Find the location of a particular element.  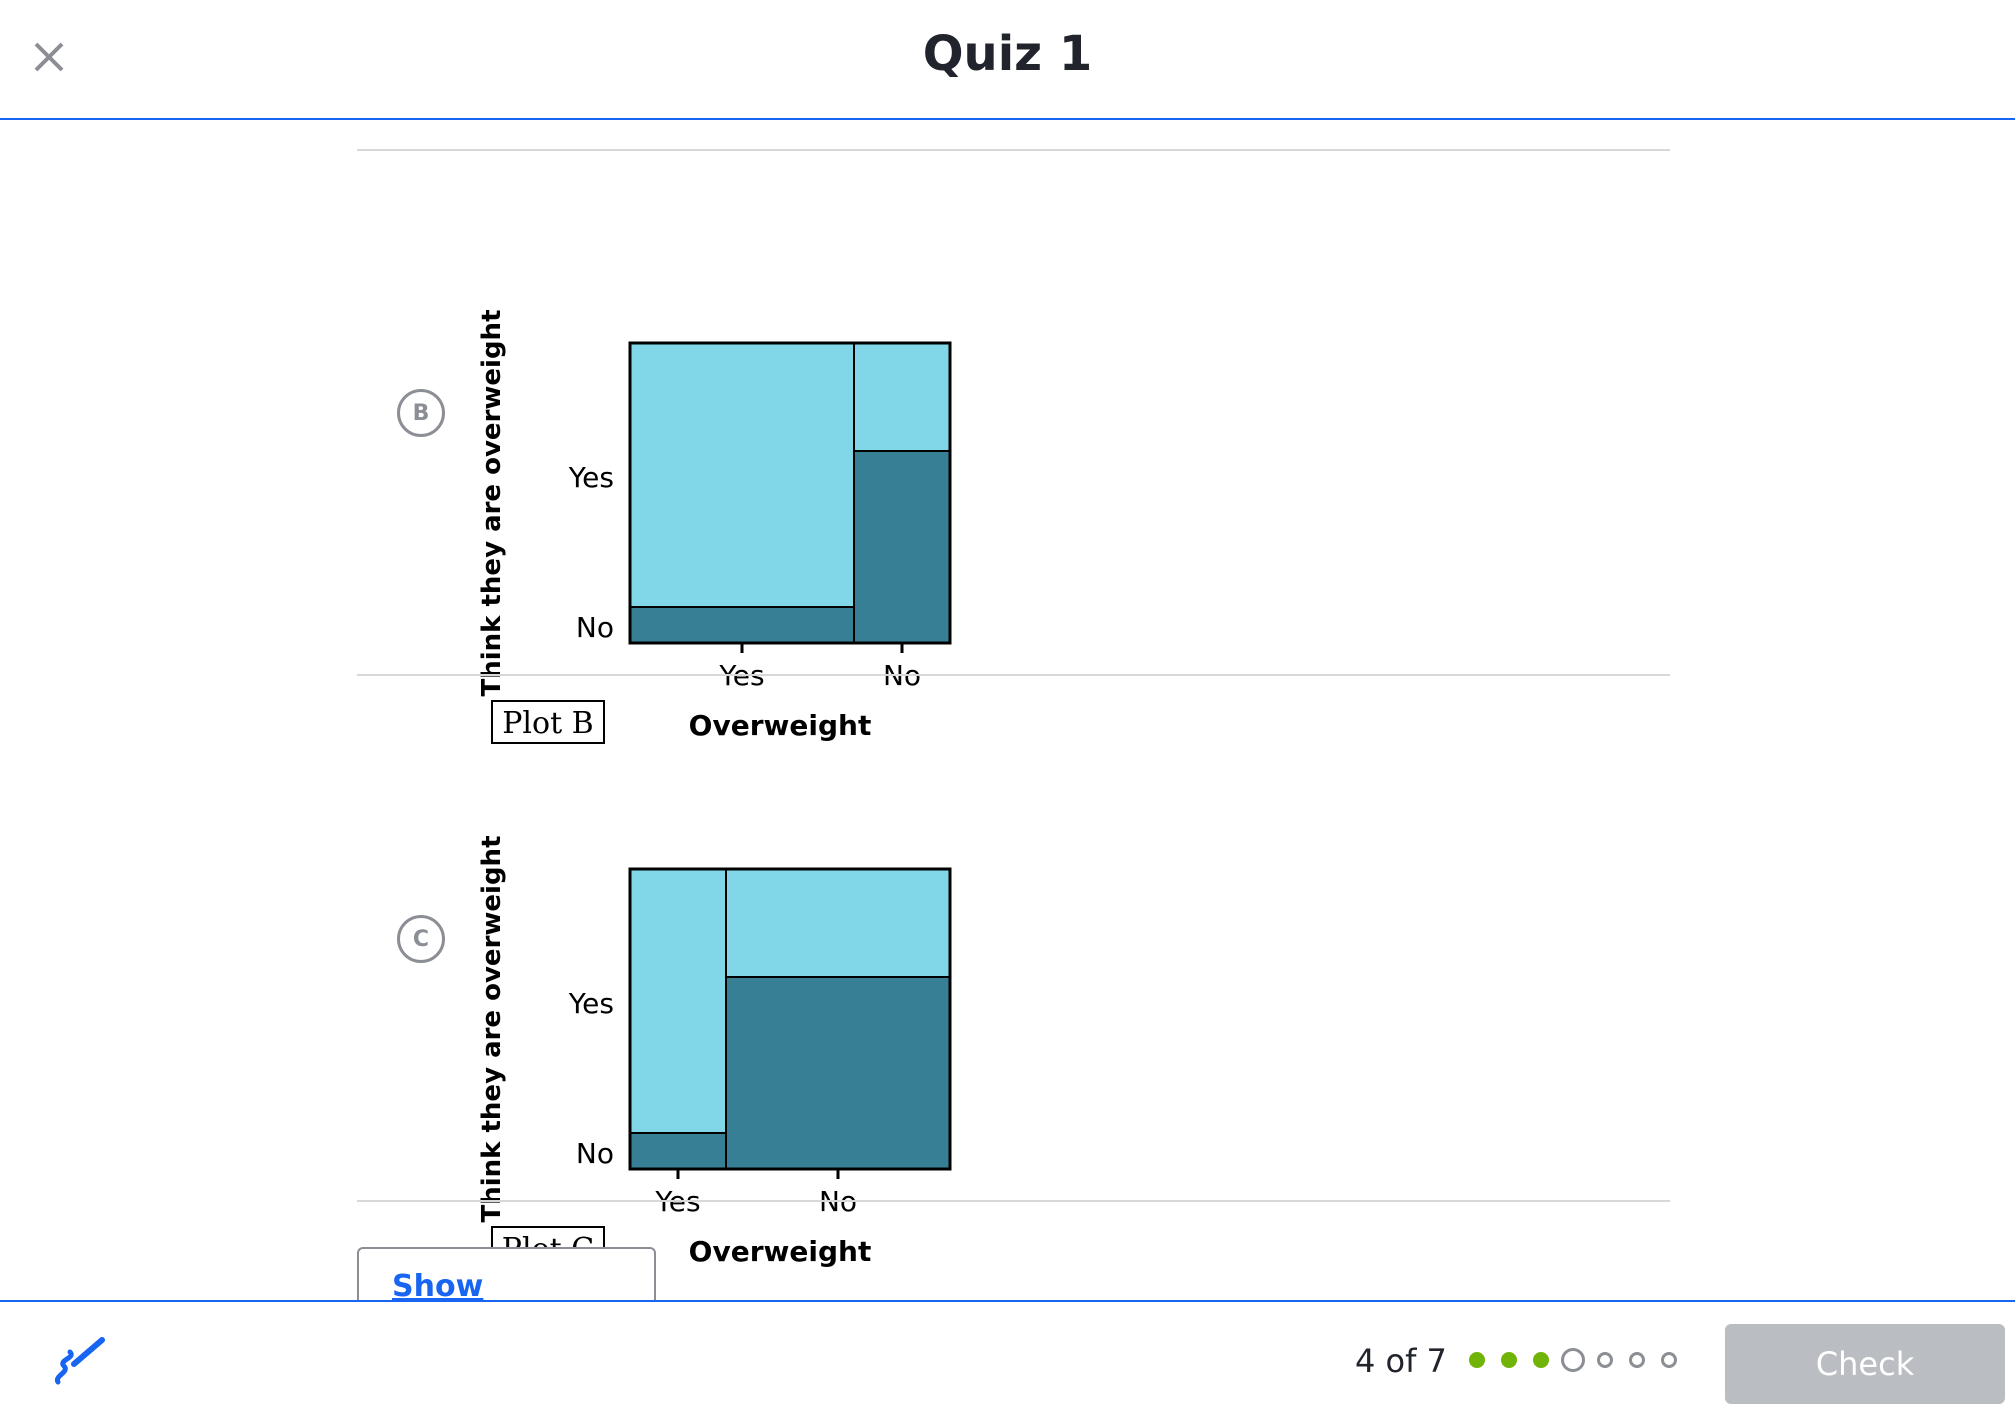

scratchpad-button is located at coordinates (80, 1364).